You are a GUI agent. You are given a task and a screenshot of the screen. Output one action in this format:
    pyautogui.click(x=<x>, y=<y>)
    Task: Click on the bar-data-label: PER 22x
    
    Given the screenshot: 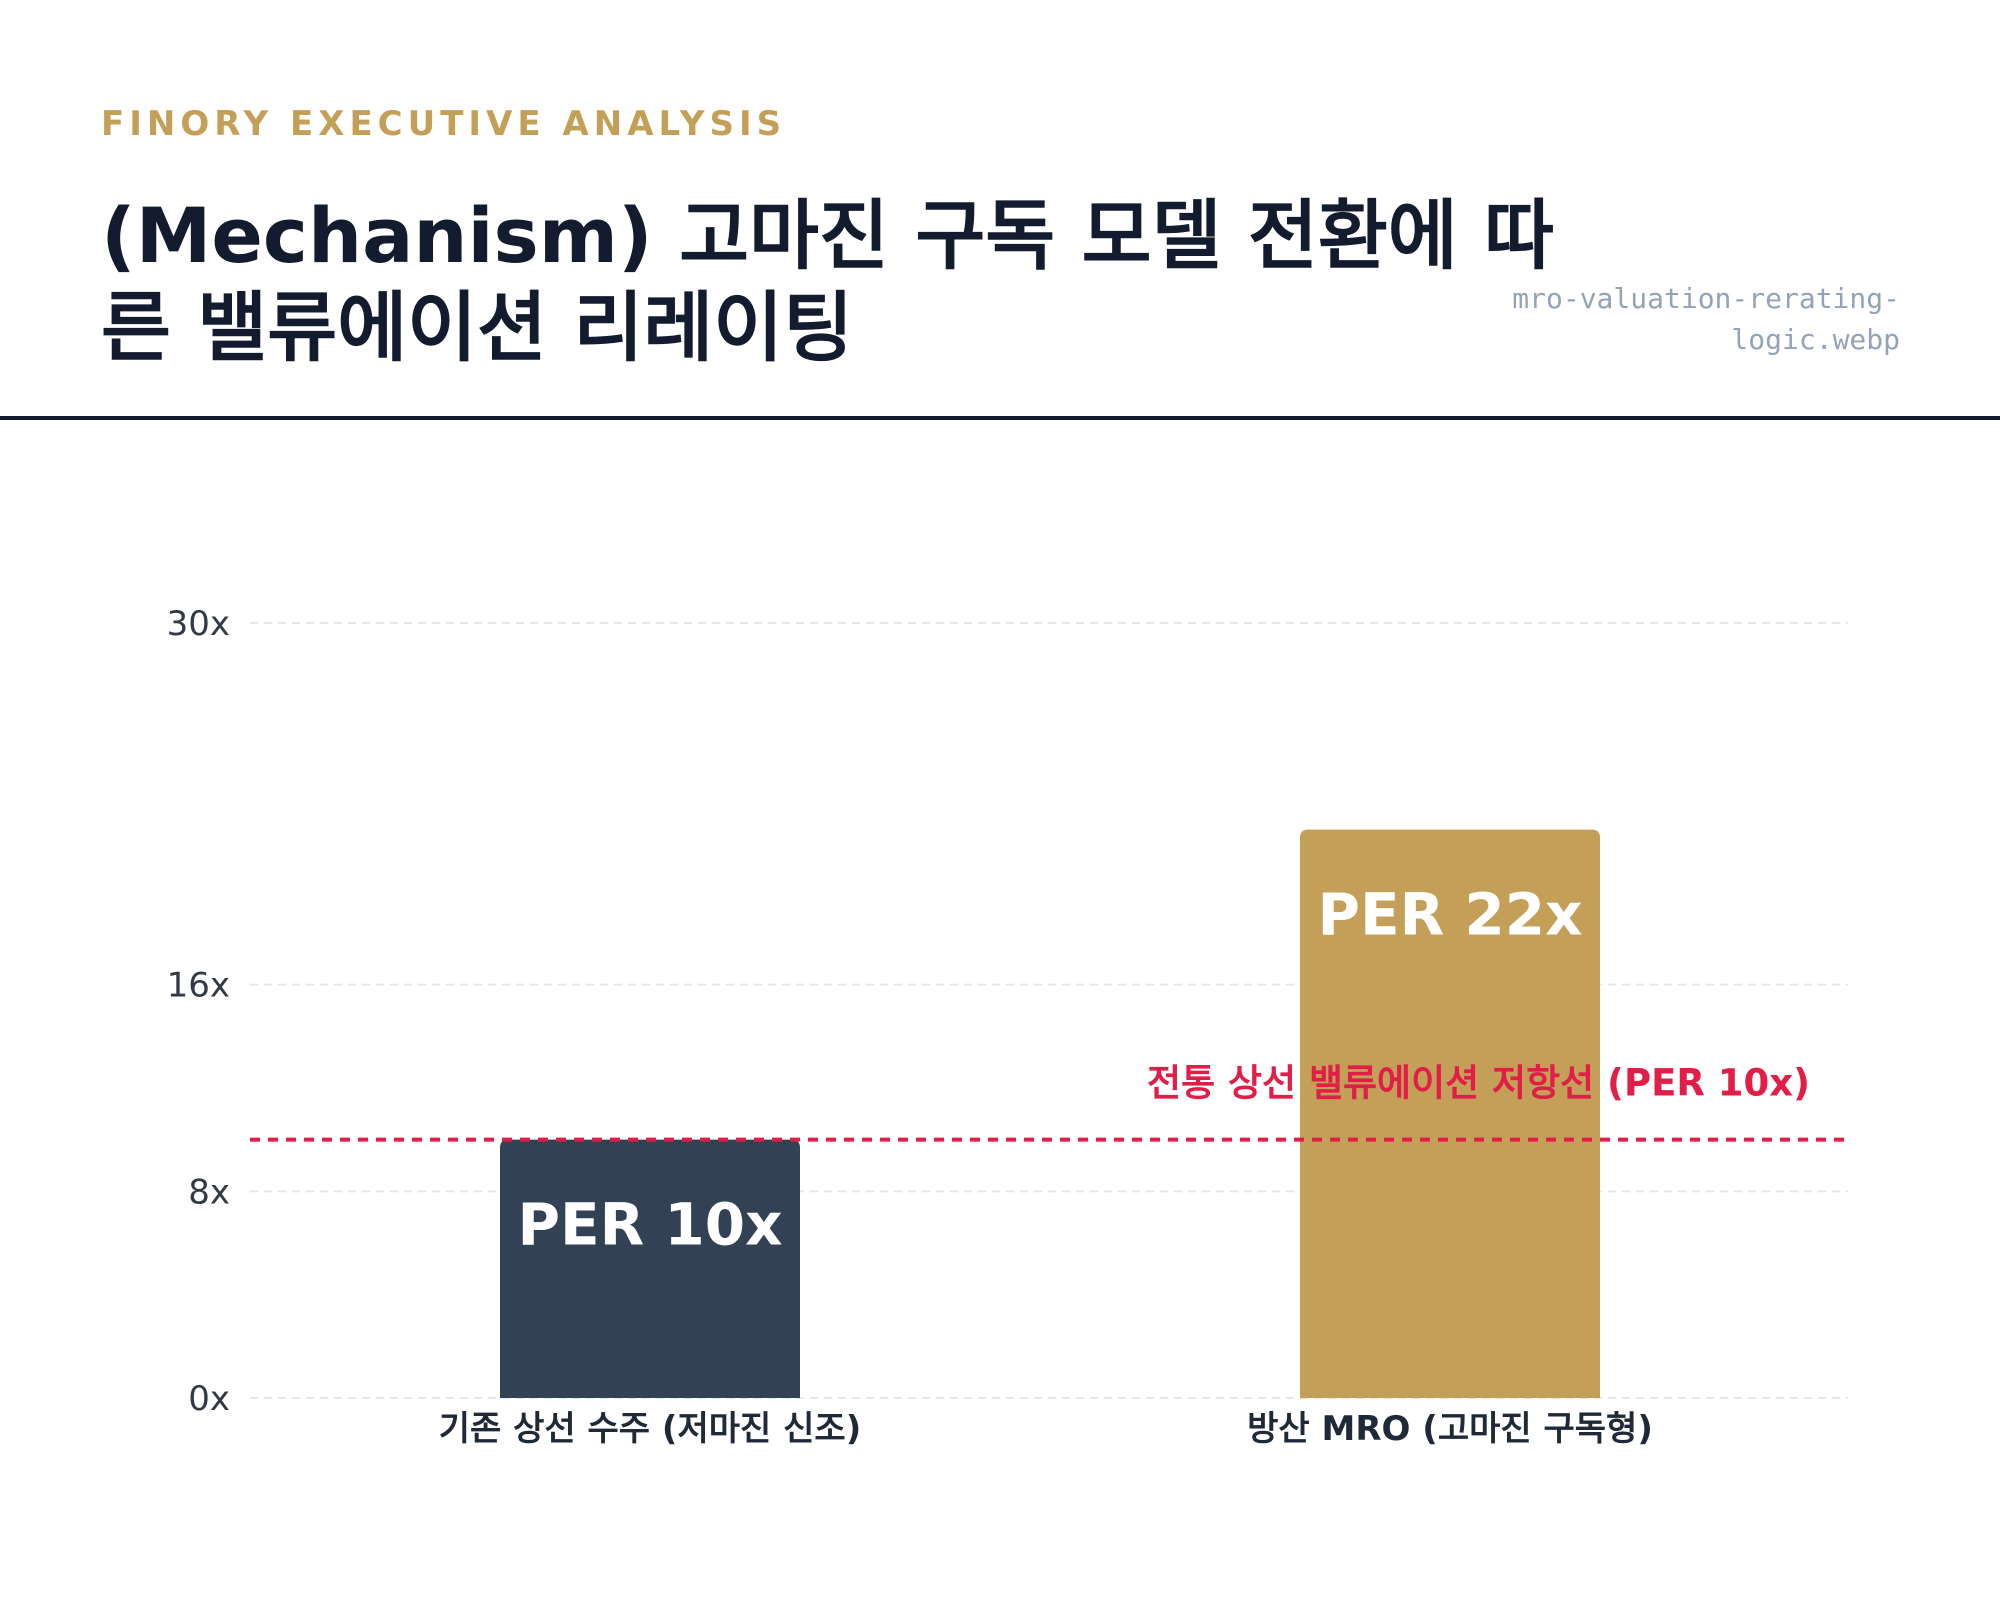 What is the action you would take?
    pyautogui.click(x=1449, y=915)
    